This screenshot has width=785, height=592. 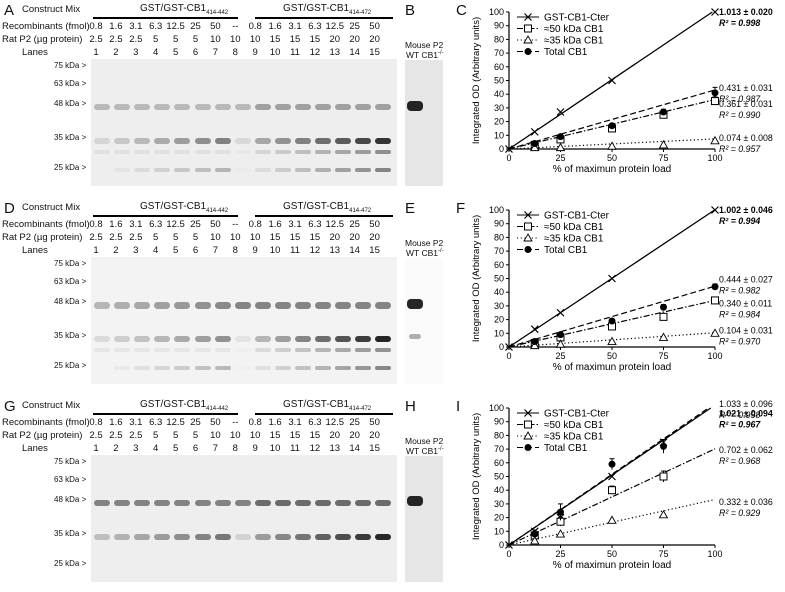 I want to click on y-tick-label: 90, so click(x=499, y=422).